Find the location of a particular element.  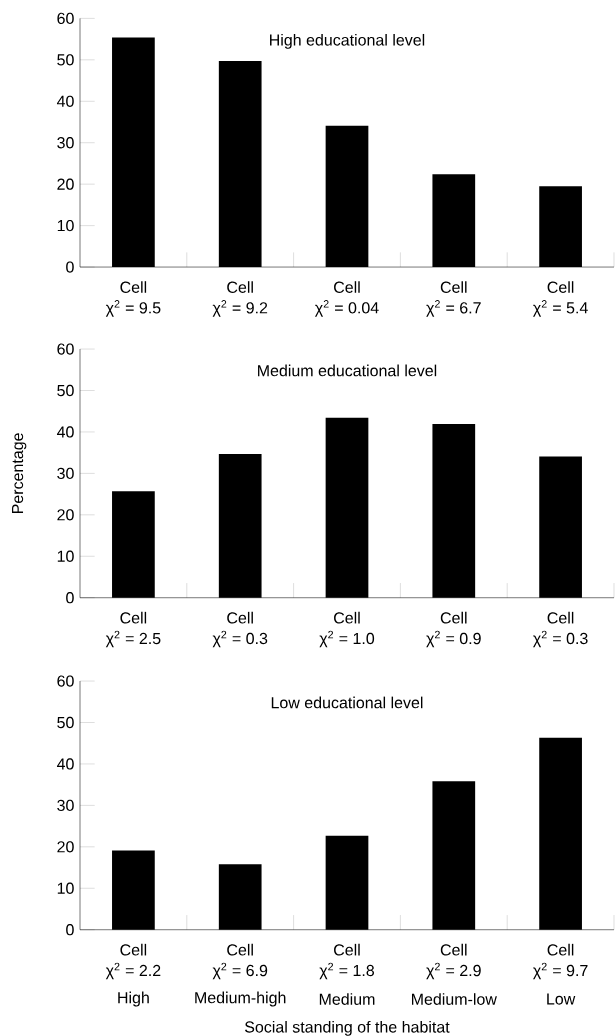

text: χ$^{2}$ = 5.4 is located at coordinates (560, 308).